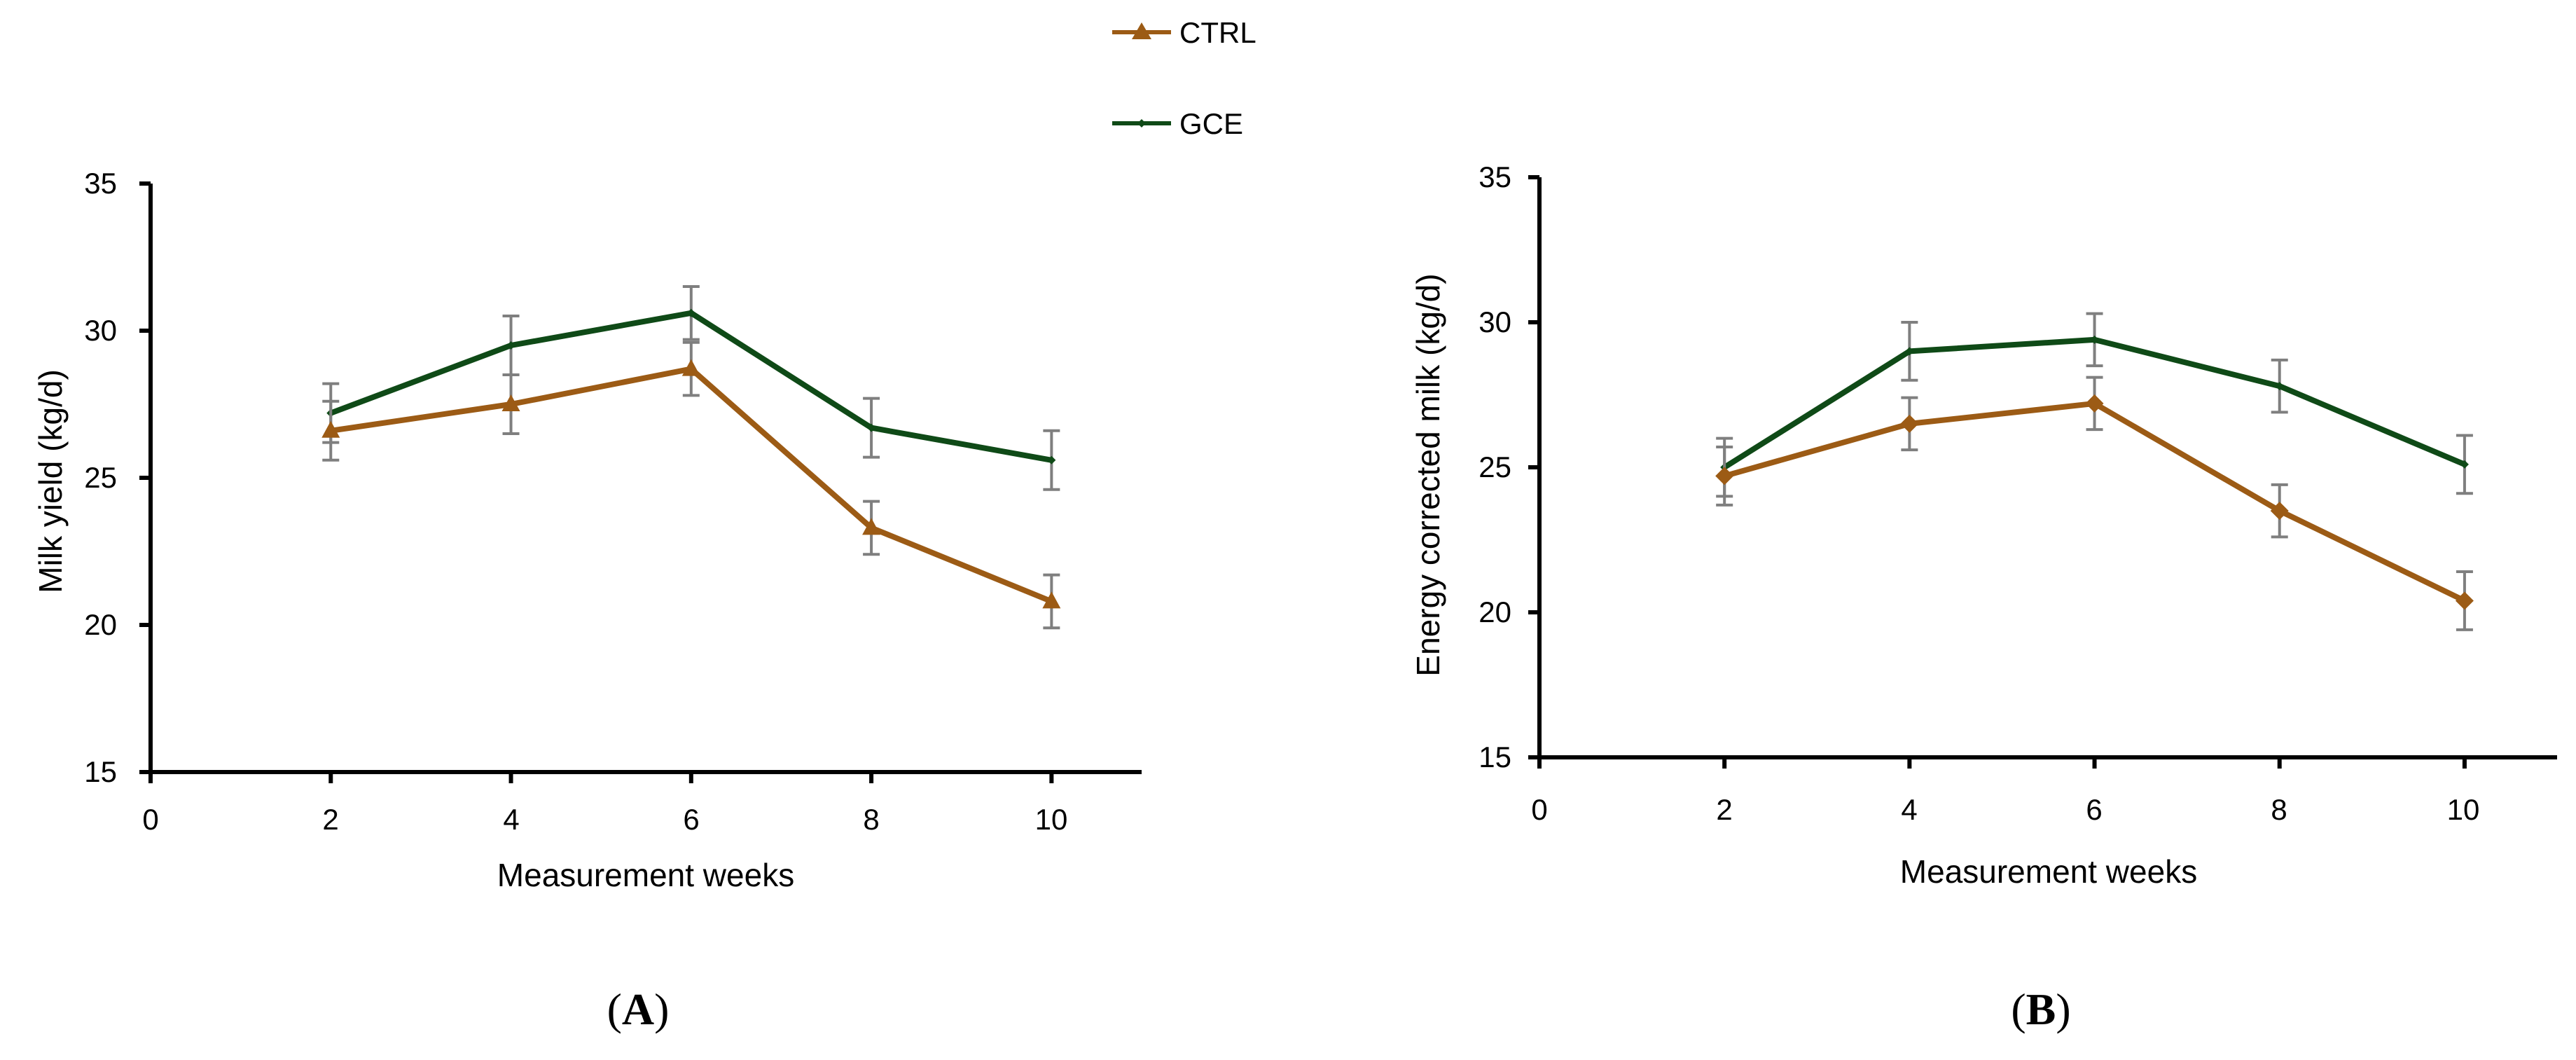 The height and width of the screenshot is (1060, 2576). Describe the element at coordinates (1141, 123) in the screenshot. I see `legend-marker-gce` at that location.